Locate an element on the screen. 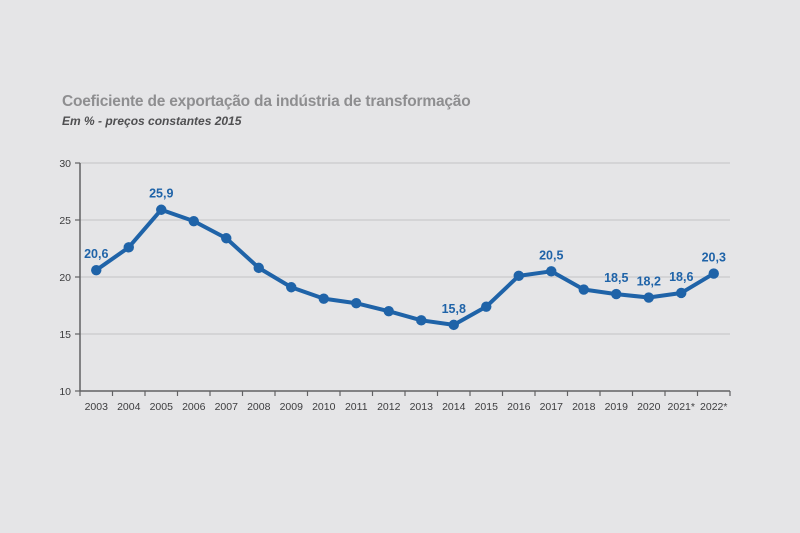 Image resolution: width=800 pixels, height=533 pixels. x-tick-label: 2005 is located at coordinates (162, 407).